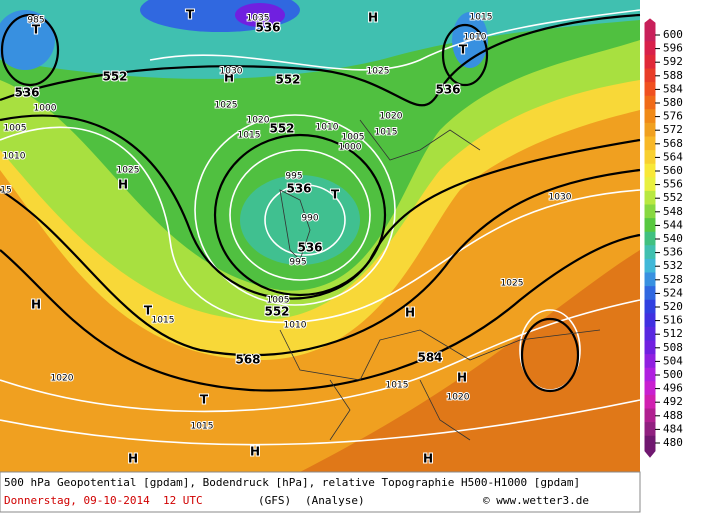  What do you see at coordinates (673, 306) in the screenshot?
I see `colorbar-label: 520` at bounding box center [673, 306].